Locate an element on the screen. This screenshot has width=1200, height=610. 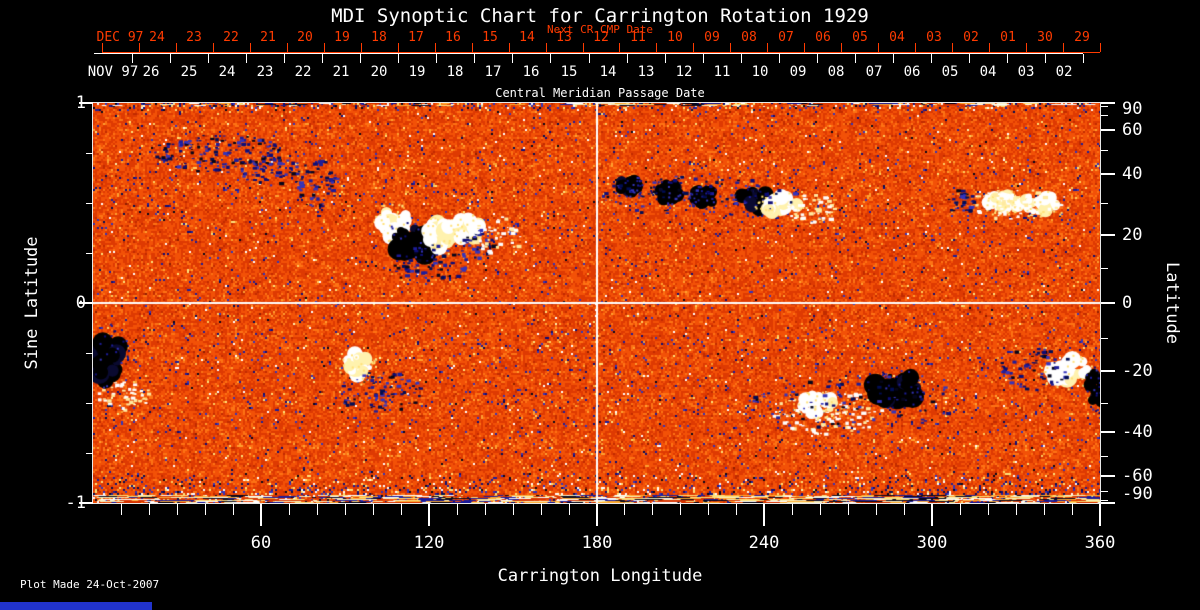
y-right-tick-label: 90 is located at coordinates (1132, 109).